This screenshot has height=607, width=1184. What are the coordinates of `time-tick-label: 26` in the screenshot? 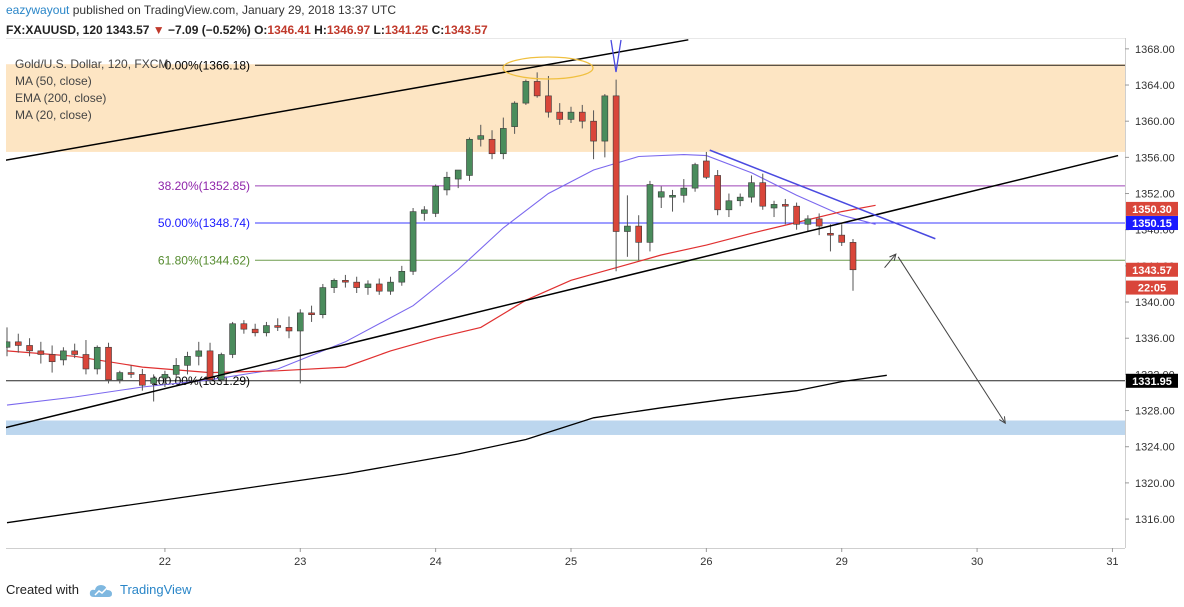 It's located at (706, 562).